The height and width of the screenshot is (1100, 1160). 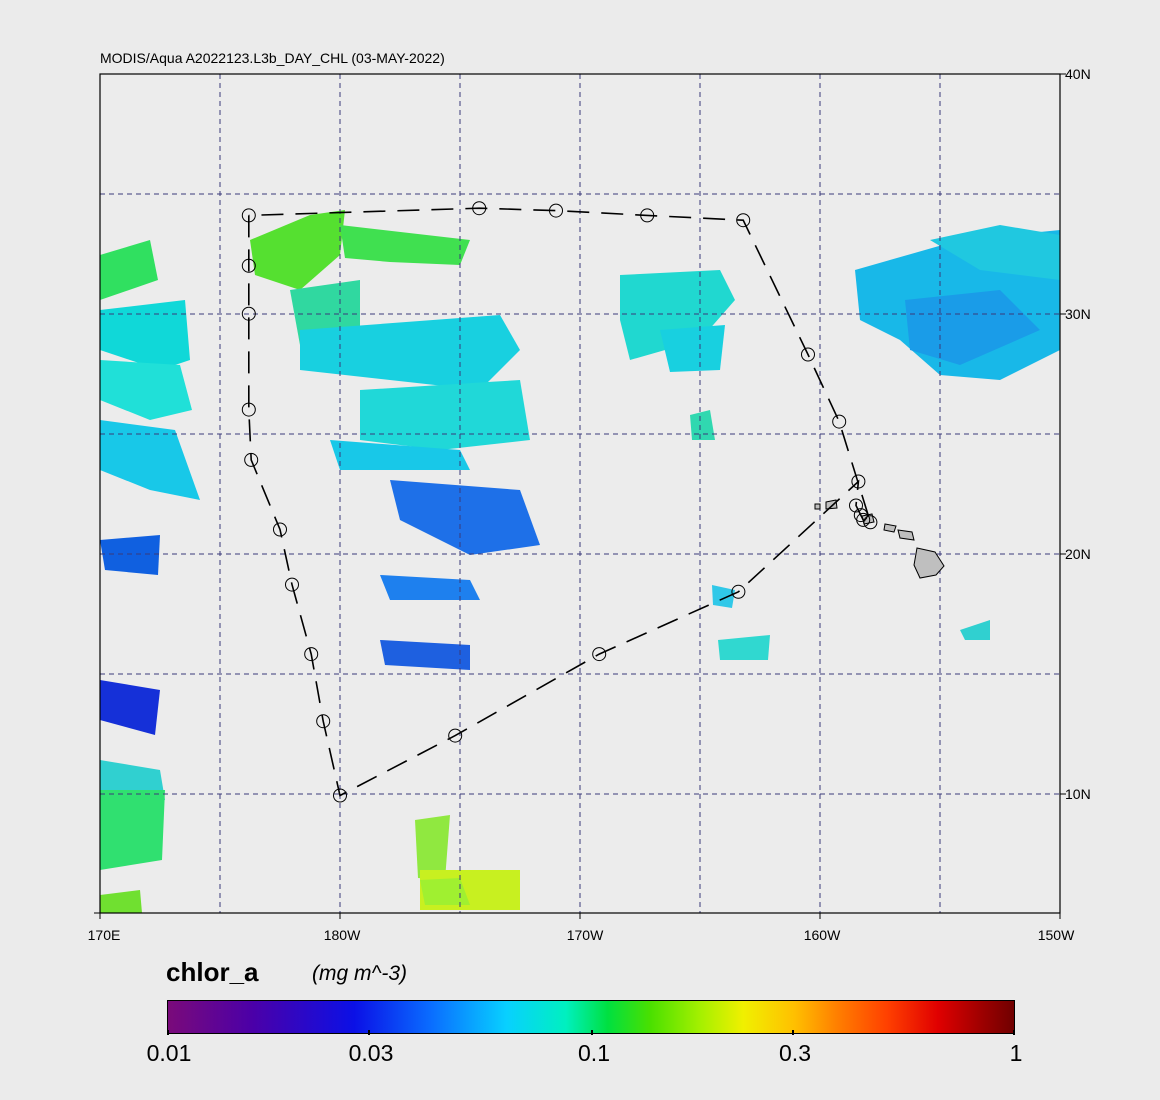 What do you see at coordinates (342, 935) in the screenshot?
I see `lon-label-180w: 180W` at bounding box center [342, 935].